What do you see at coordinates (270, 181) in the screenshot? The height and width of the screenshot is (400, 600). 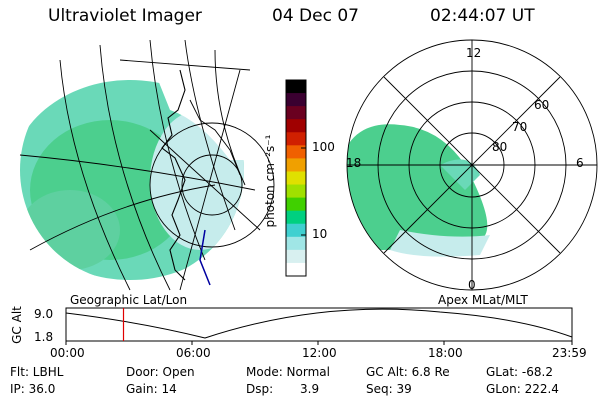 I see `cb-unit-label: photon cm⁻²s⁻¹` at bounding box center [270, 181].